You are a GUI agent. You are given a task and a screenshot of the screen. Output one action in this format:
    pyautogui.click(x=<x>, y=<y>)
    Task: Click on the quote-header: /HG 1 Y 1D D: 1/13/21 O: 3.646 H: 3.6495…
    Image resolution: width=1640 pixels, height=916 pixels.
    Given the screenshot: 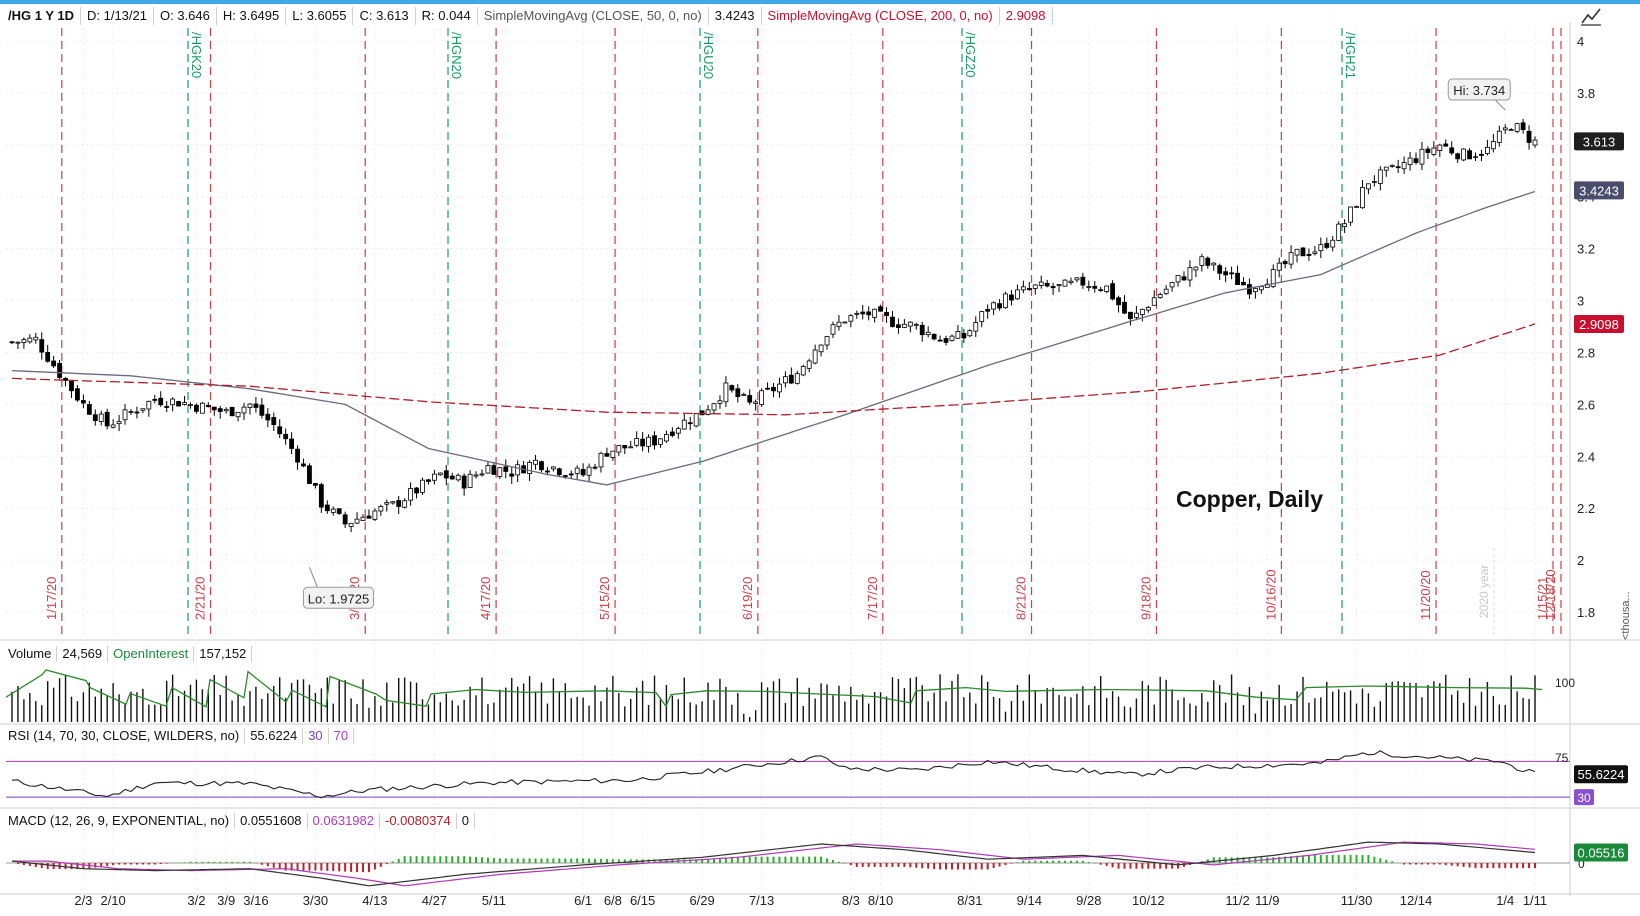 What is the action you would take?
    pyautogui.click(x=529, y=16)
    